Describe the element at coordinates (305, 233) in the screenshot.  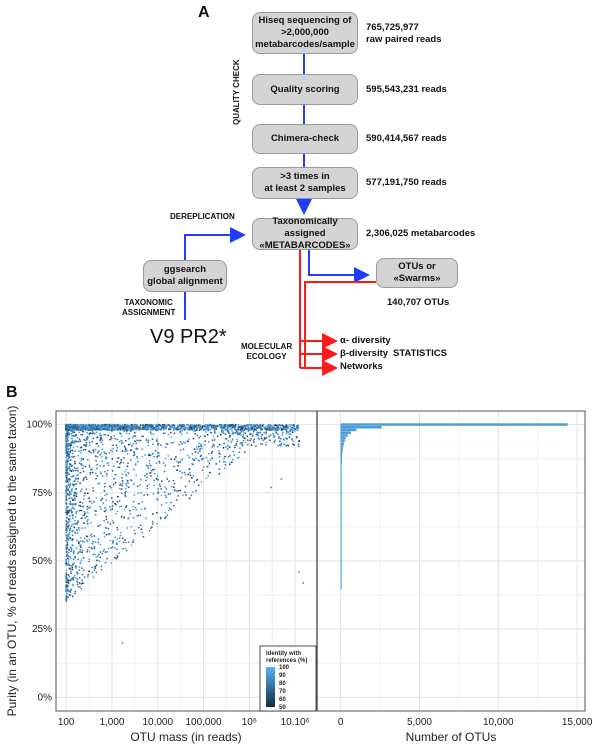
I see `step-box-taxonomic: Taxonomically assigned «METABARCODES»` at that location.